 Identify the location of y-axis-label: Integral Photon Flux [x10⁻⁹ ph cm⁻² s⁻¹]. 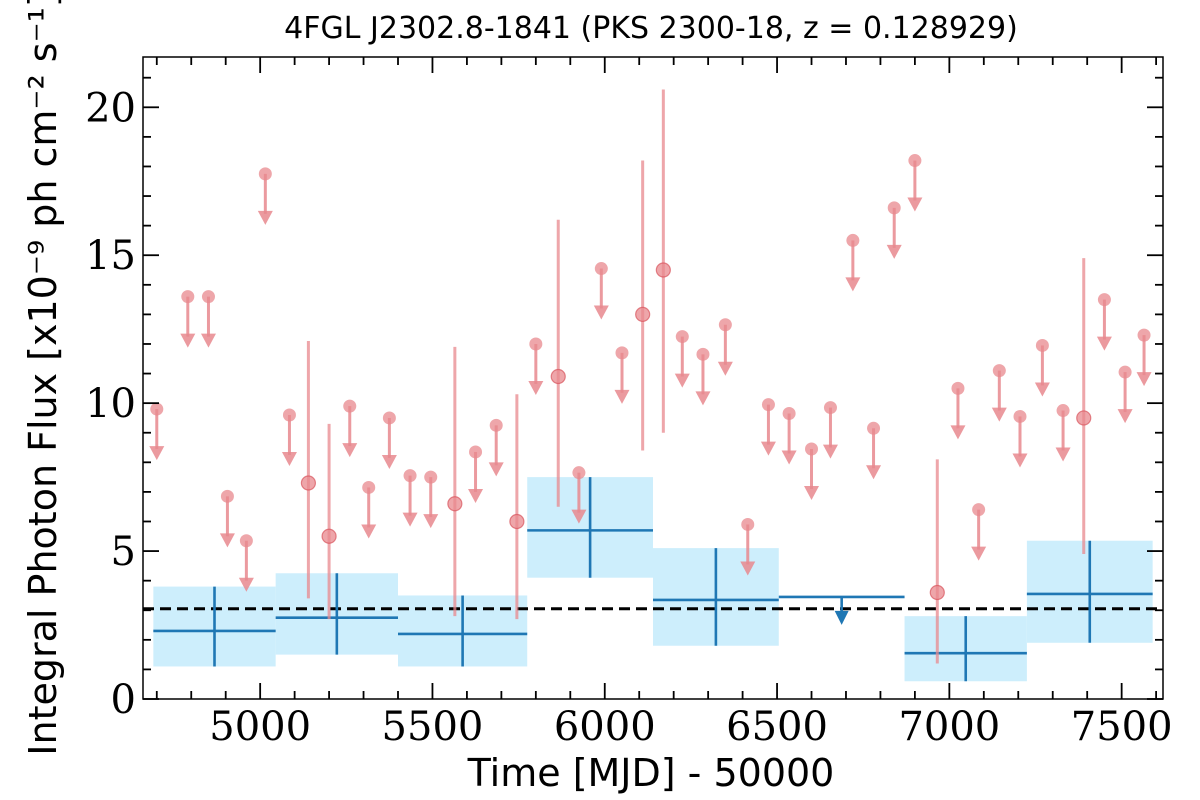
(43, 378).